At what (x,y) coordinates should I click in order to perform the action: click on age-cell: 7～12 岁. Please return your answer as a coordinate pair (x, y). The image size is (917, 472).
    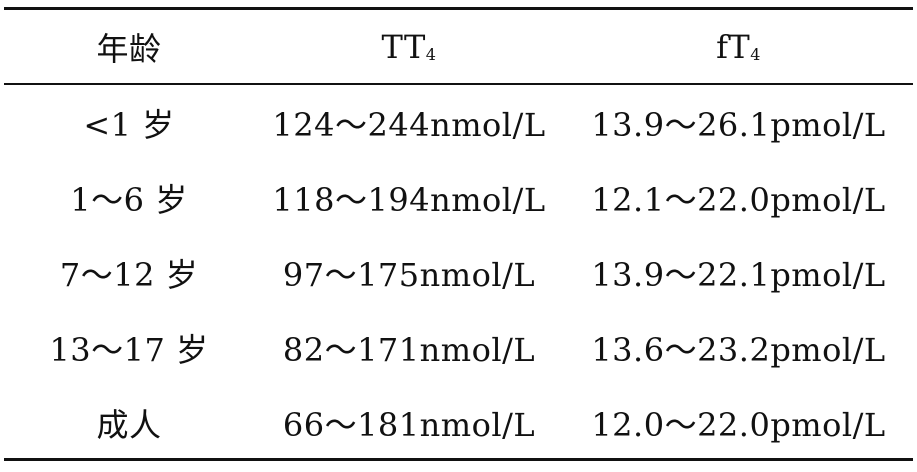
    Looking at the image, I should click on (129, 274).